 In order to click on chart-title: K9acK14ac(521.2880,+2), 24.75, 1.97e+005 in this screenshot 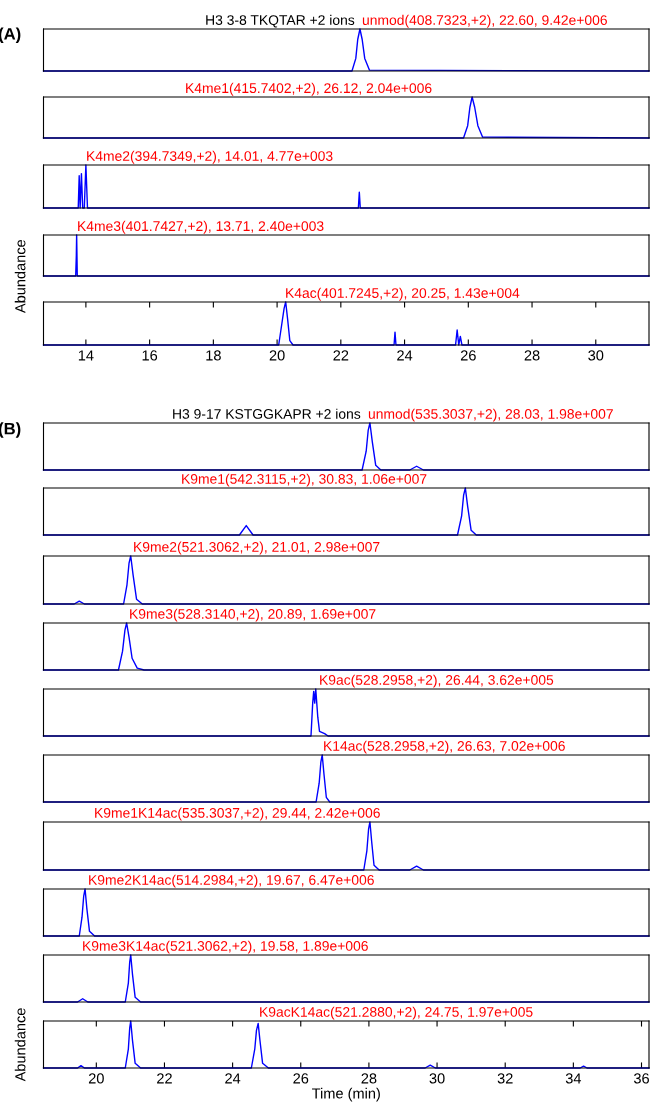, I will do `click(396, 1013)`.